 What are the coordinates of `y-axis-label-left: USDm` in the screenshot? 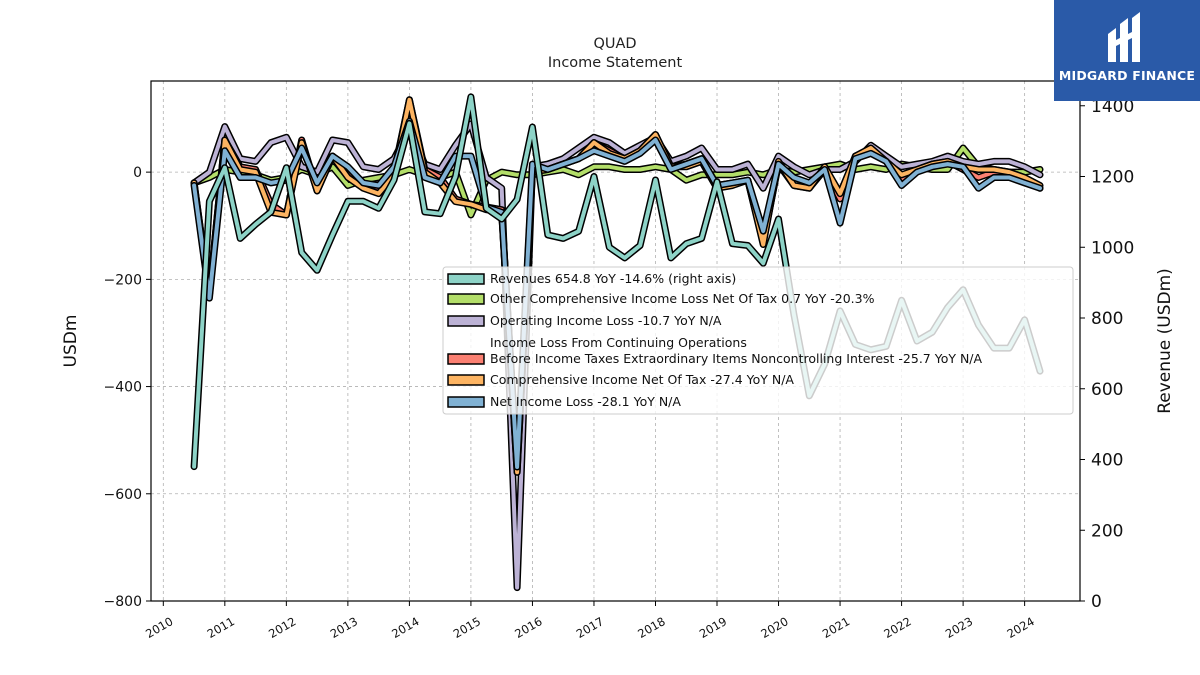 It's located at (71, 341).